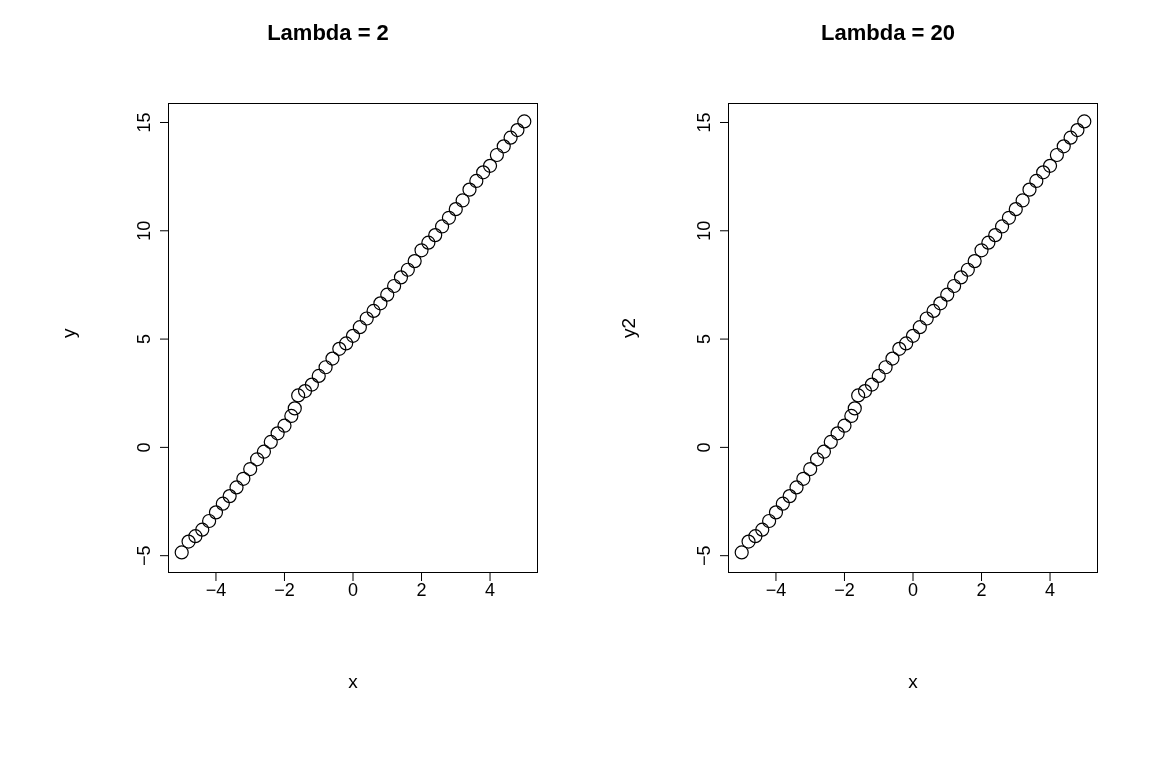 The width and height of the screenshot is (1150, 763). Describe the element at coordinates (628, 327) in the screenshot. I see `y-axis-title: y2` at that location.